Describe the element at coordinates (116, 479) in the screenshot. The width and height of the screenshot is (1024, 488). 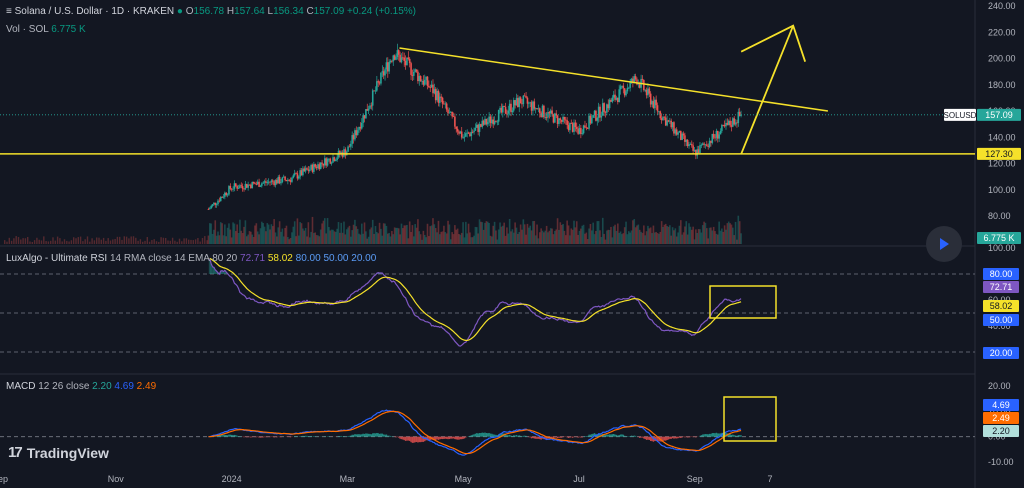
I see `x-tick-label: Nov` at that location.